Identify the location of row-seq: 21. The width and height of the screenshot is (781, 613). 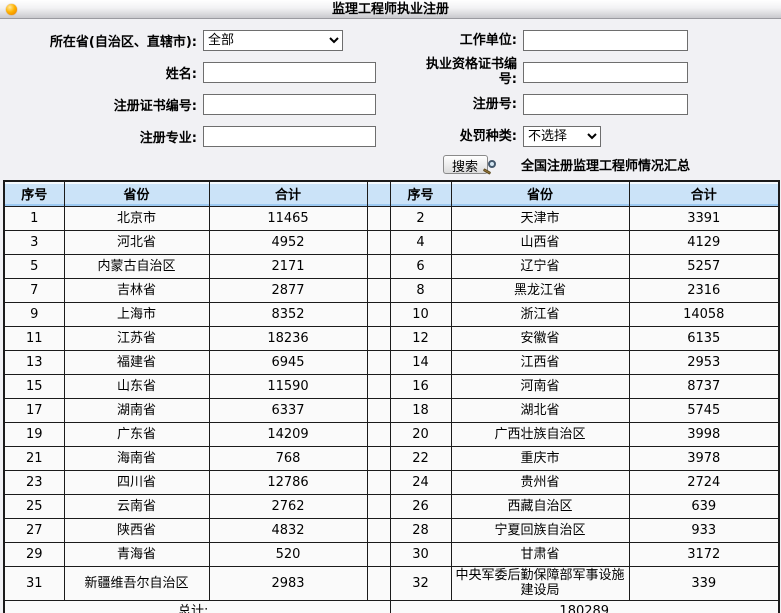
(34, 458).